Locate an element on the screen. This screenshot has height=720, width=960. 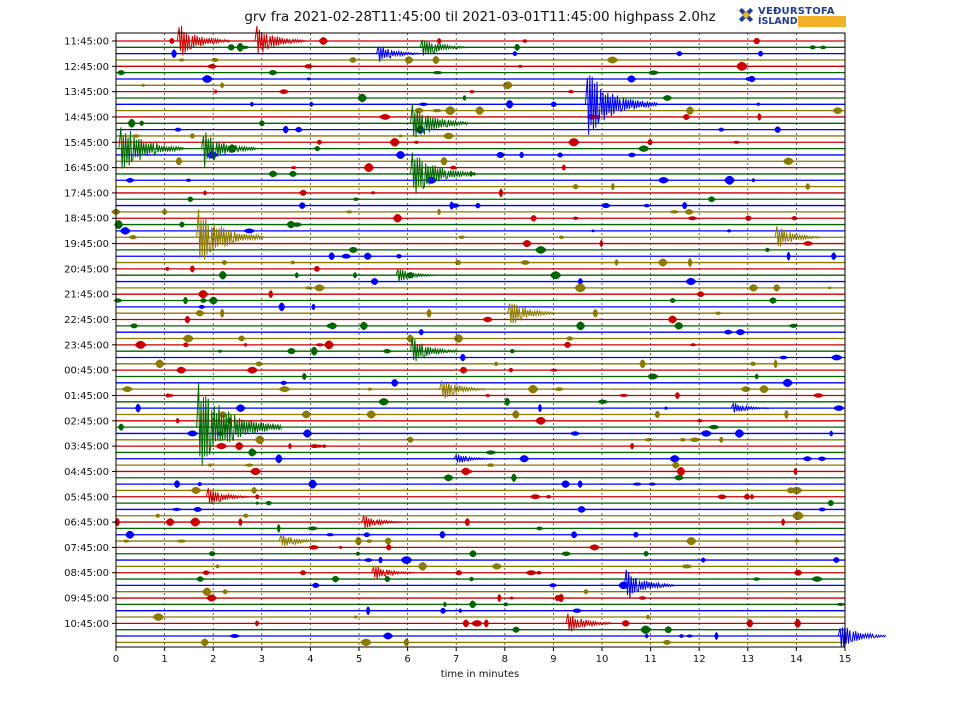
y-tick-label: 11:45:00 is located at coordinates (86, 42).